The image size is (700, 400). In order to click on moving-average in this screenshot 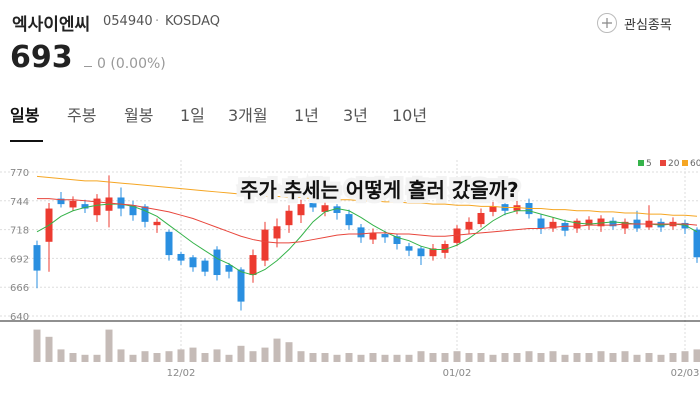, I will do `click(367, 196)`.